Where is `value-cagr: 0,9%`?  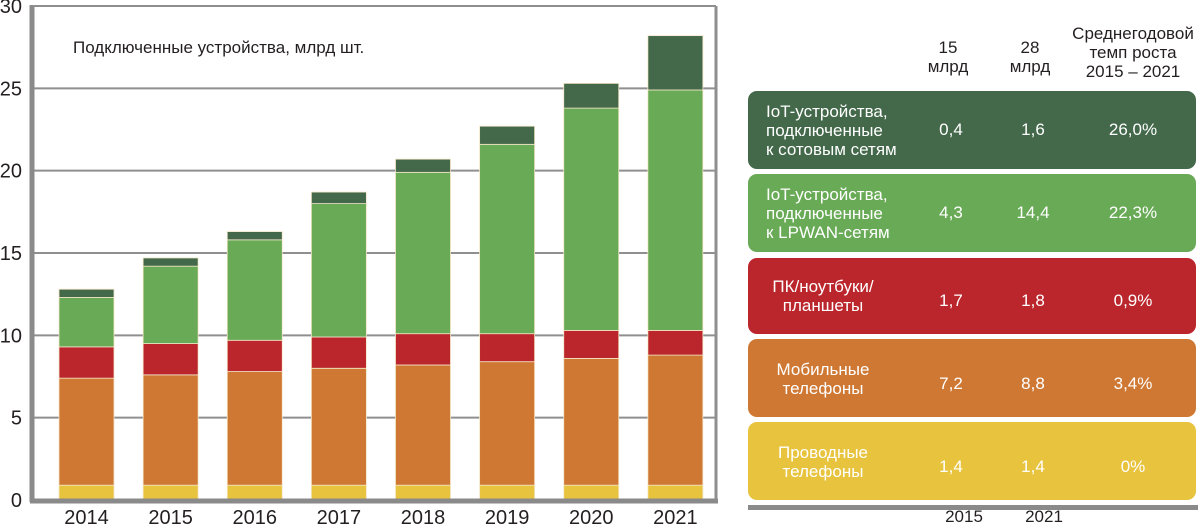 value-cagr: 0,9% is located at coordinates (1133, 300).